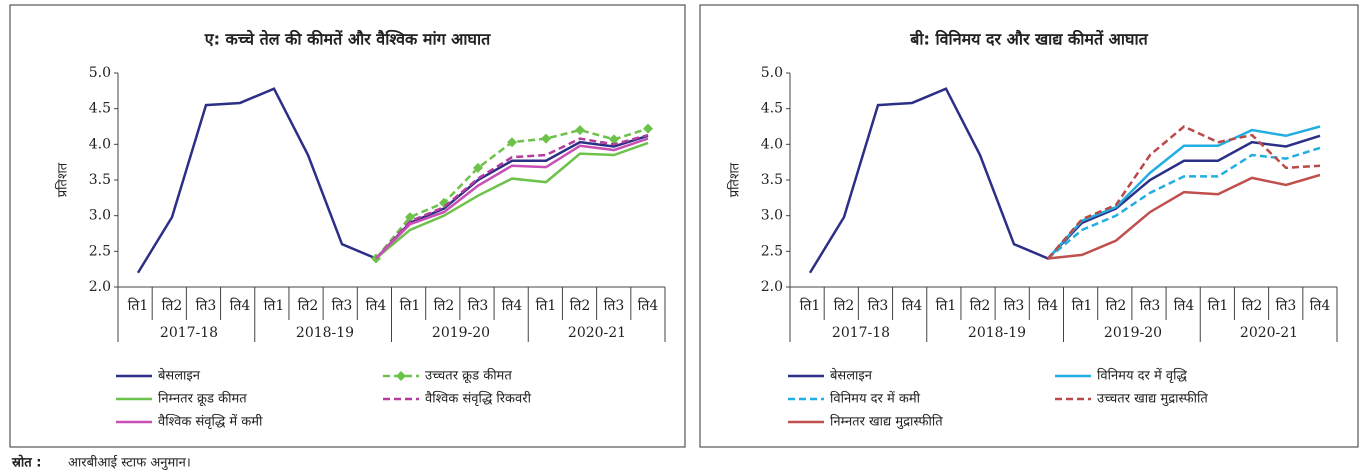 This screenshot has height=474, width=1369. I want to click on source-text: आरबीआई स्टाफ अनुमान।, so click(129, 463).